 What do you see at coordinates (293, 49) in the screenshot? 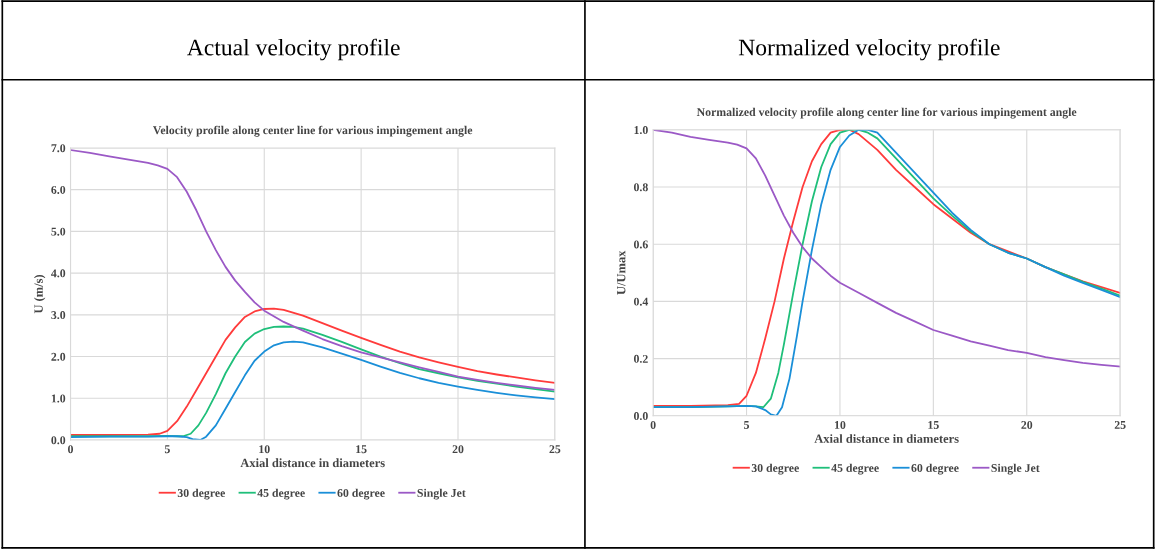
I see `chart-title: Actual velocity profile` at bounding box center [293, 49].